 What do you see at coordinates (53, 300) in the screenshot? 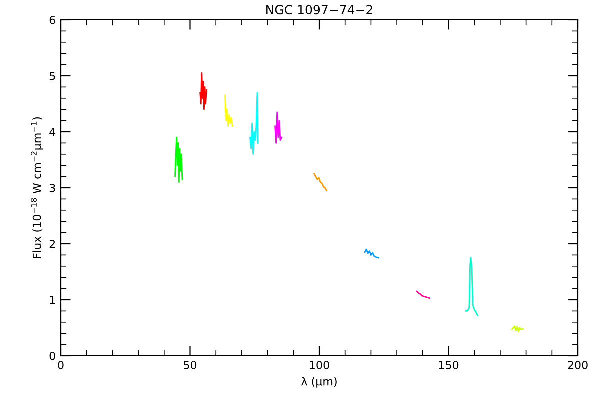
I see `y-tick-label: 1` at bounding box center [53, 300].